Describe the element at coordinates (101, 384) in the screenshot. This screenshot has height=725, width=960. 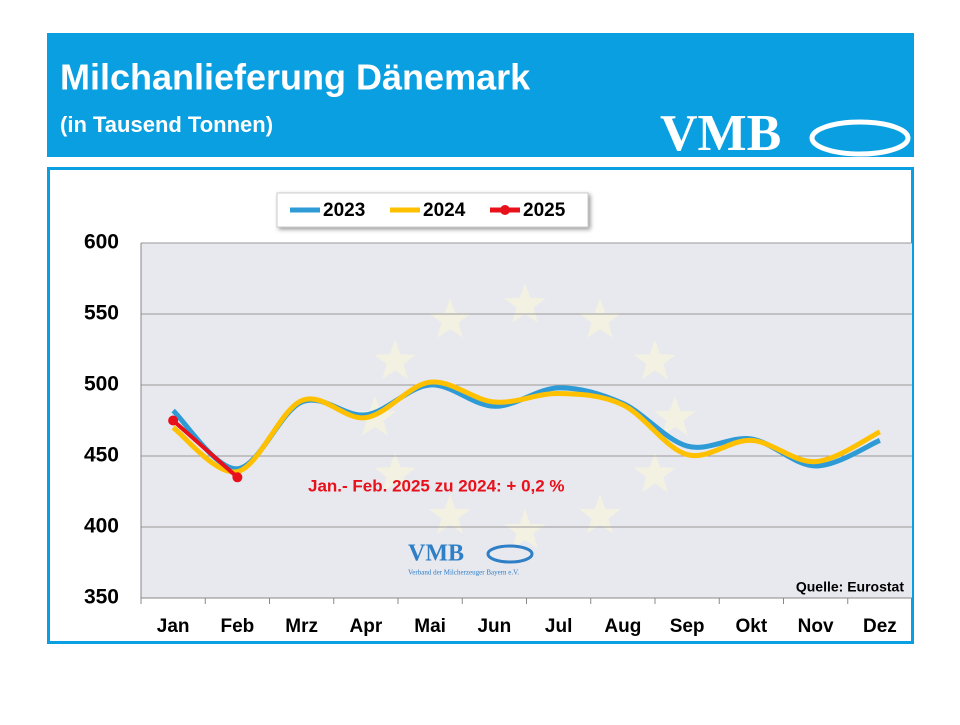
I see `y-tick-label: 500` at that location.